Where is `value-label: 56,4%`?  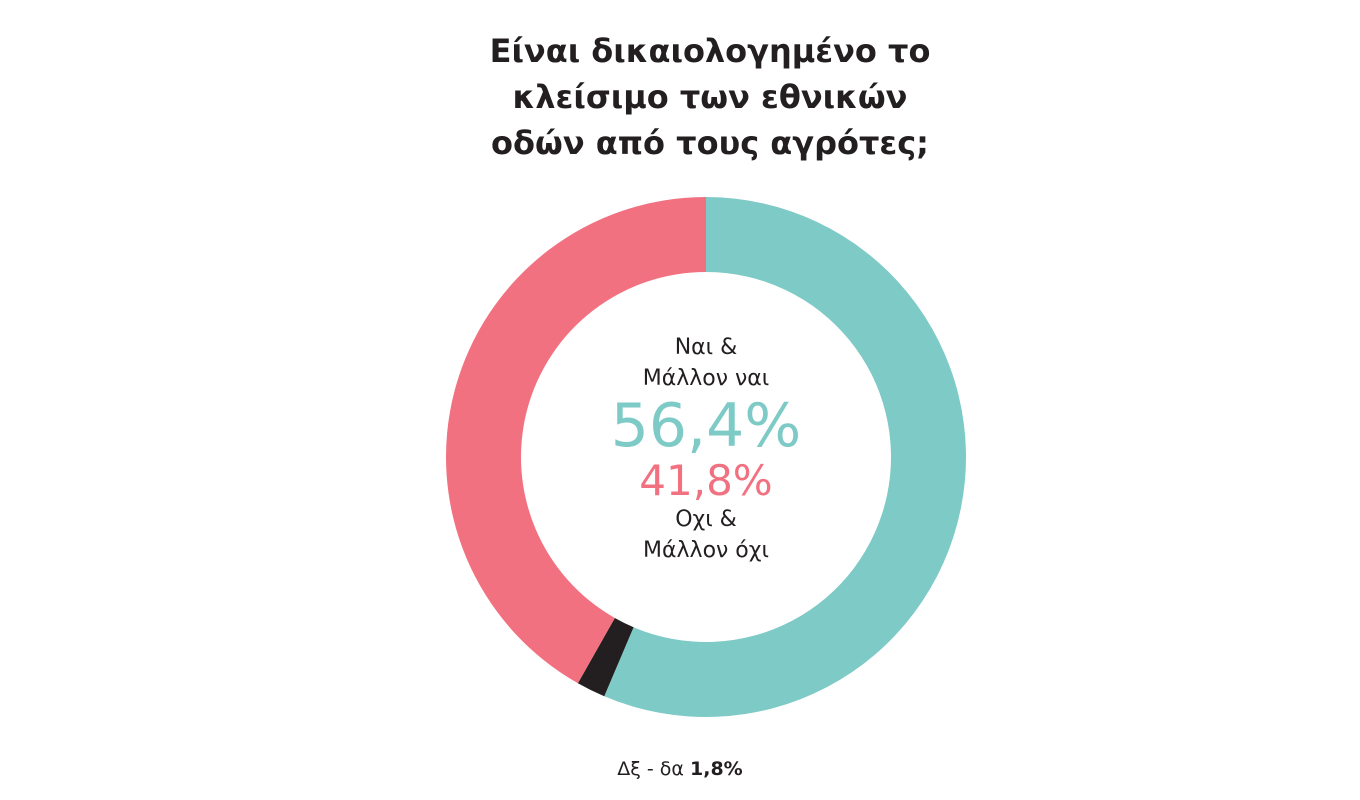 value-label: 56,4% is located at coordinates (706, 426).